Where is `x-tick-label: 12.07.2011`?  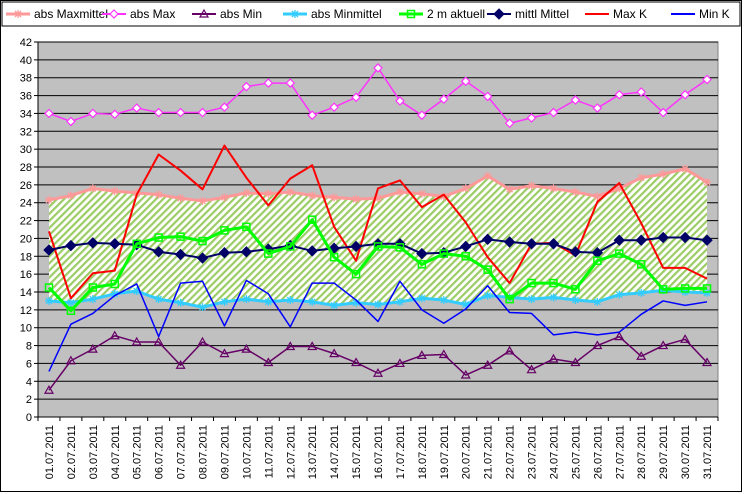
x-tick-label: 12.07.2011 is located at coordinates (291, 452).